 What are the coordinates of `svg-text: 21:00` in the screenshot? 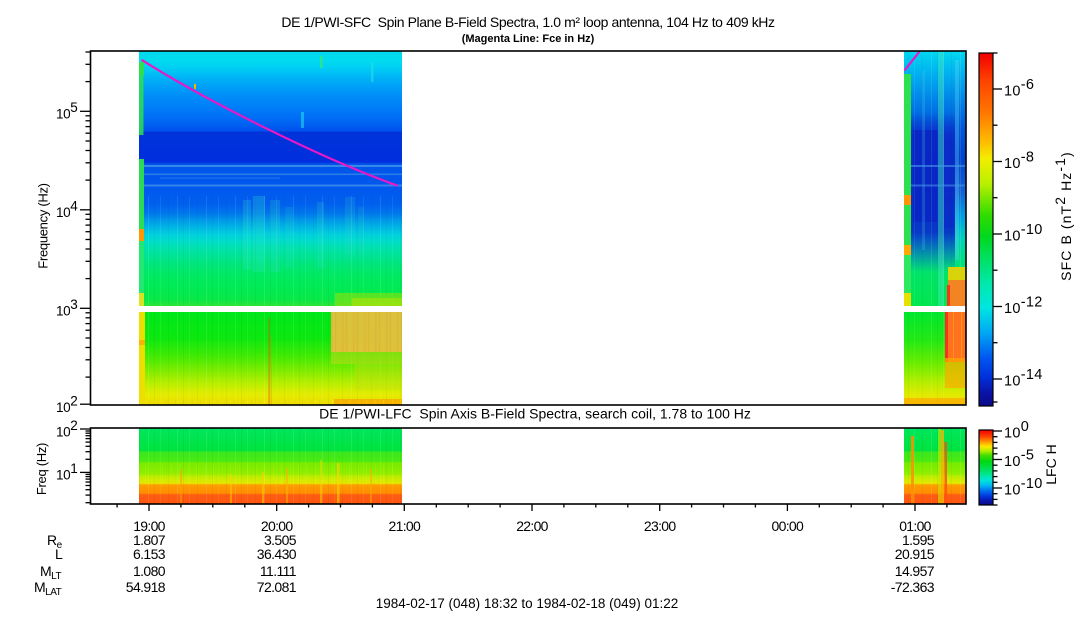 It's located at (405, 526).